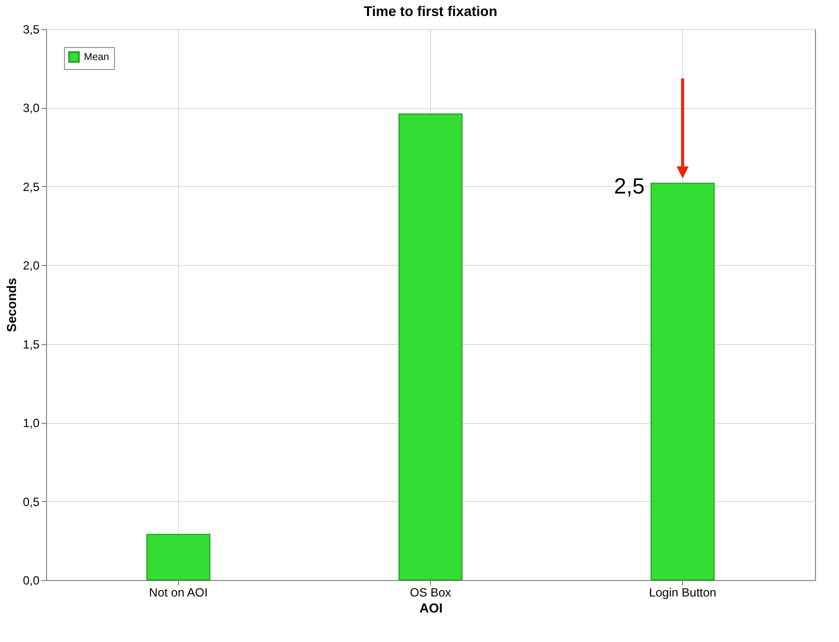 The width and height of the screenshot is (839, 642). I want to click on y-axis-title: Seconds, so click(11, 305).